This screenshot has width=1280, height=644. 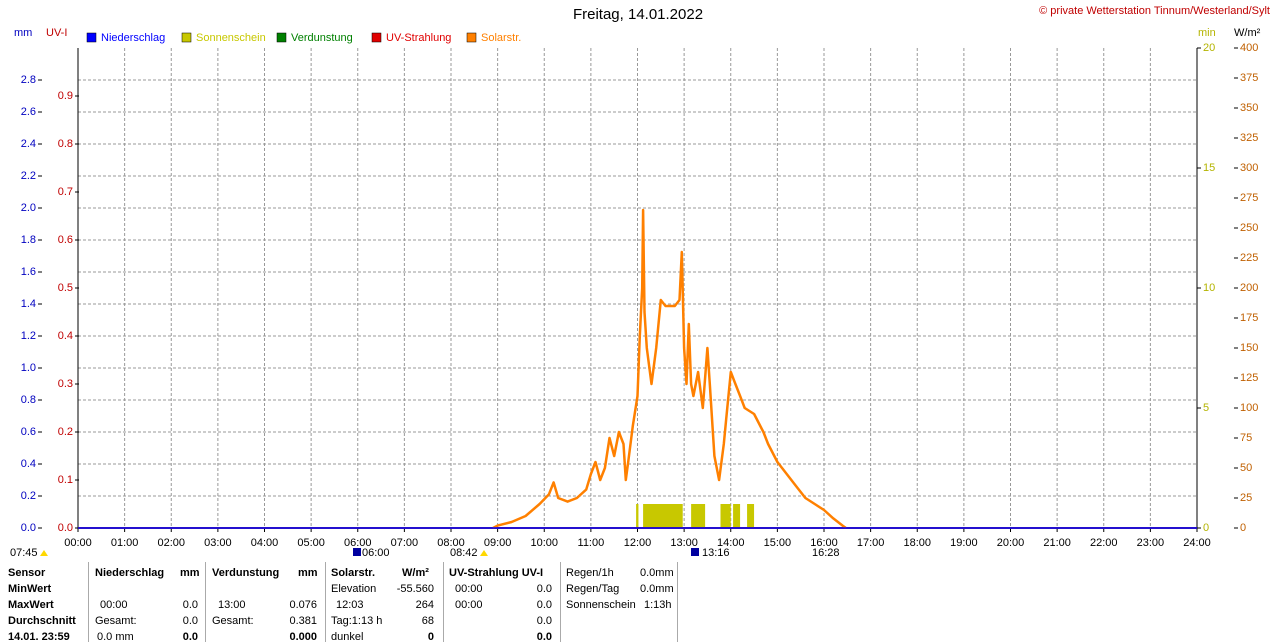 I want to click on cell: 264, so click(x=424, y=605).